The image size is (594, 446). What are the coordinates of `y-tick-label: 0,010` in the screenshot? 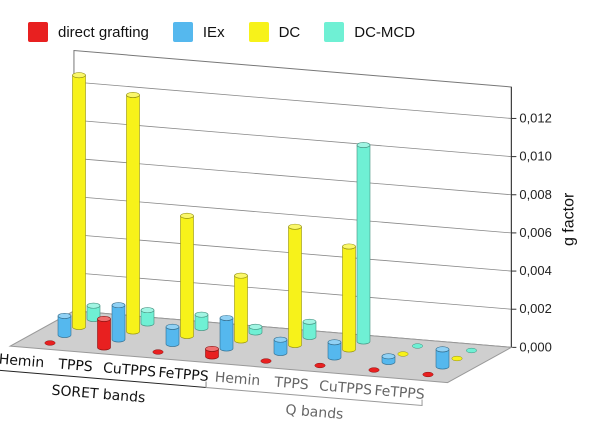 It's located at (535, 156).